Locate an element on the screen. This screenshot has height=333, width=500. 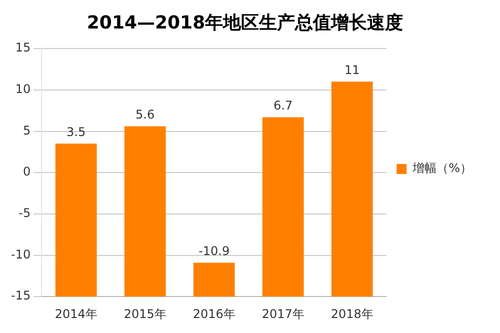
y-tick-label: -10 is located at coordinates (20, 254).